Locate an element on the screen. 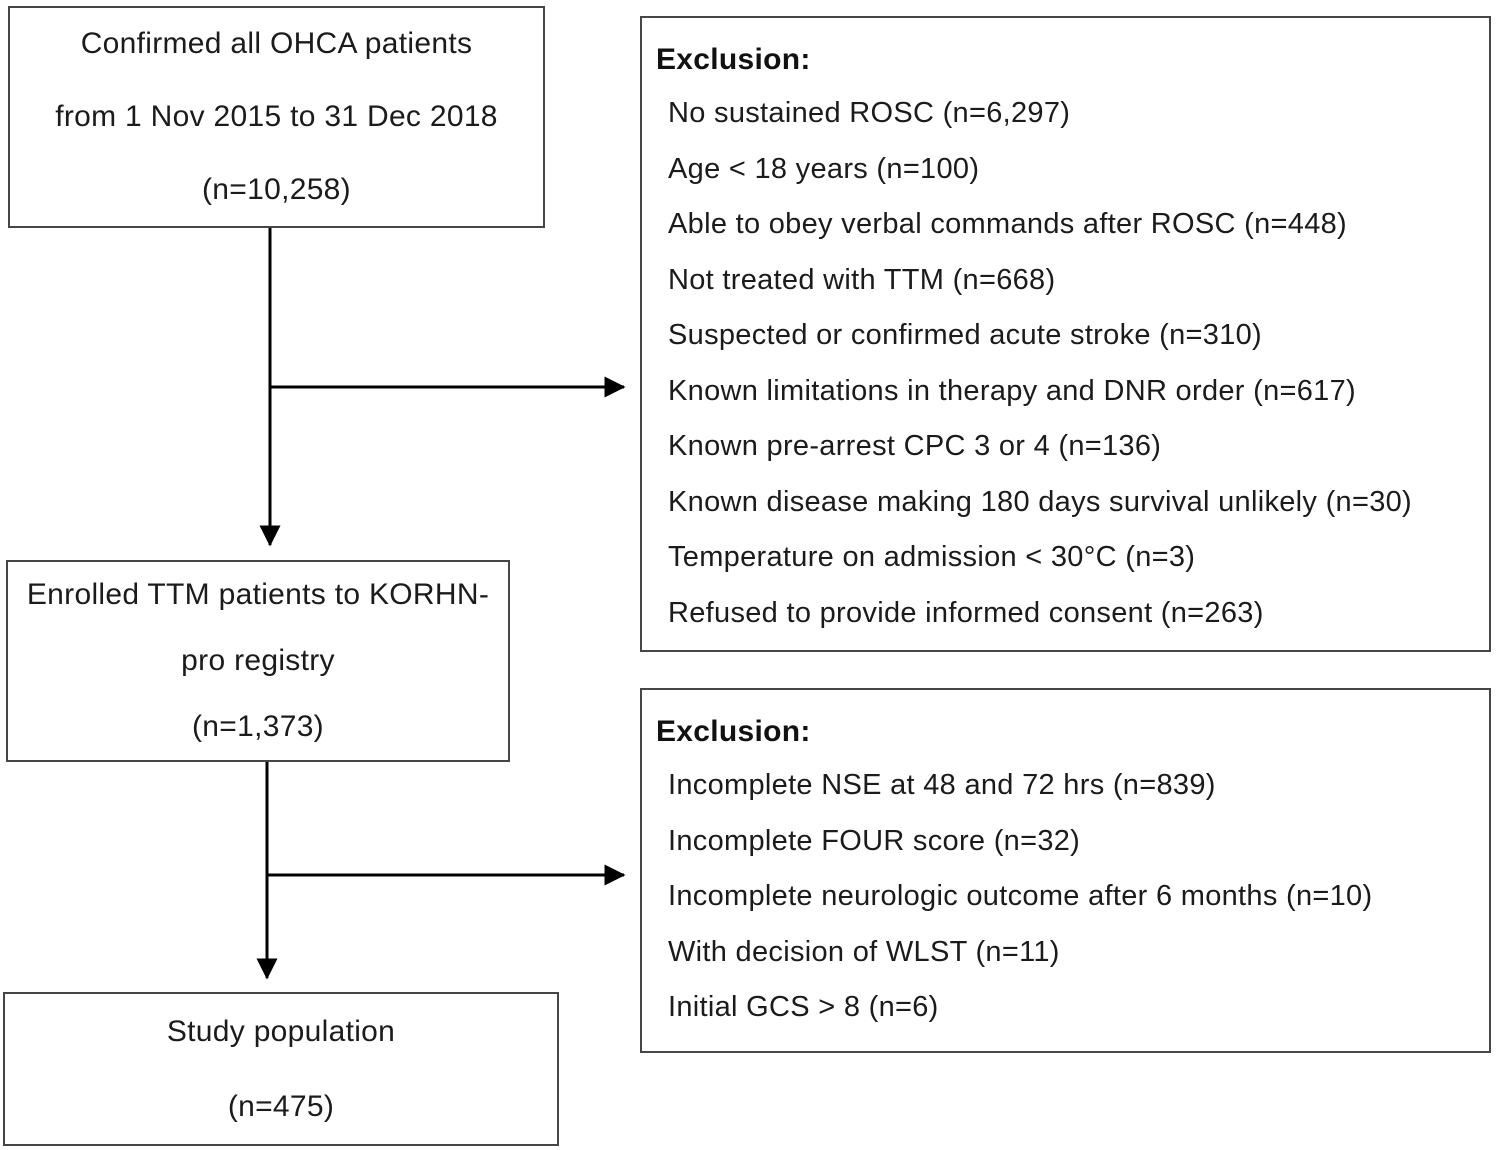  exclusion-item: Initial GCS > 8 (n=6) is located at coordinates (803, 1007).